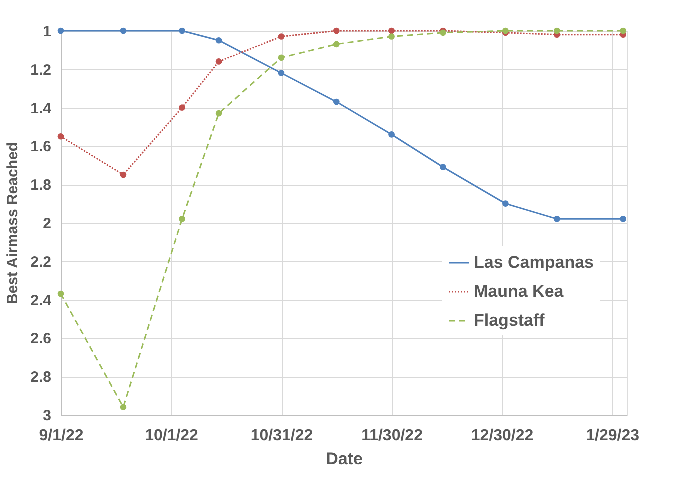 Image resolution: width=678 pixels, height=482 pixels. Describe the element at coordinates (510, 320) in the screenshot. I see `legend-label: Flagstaff` at that location.